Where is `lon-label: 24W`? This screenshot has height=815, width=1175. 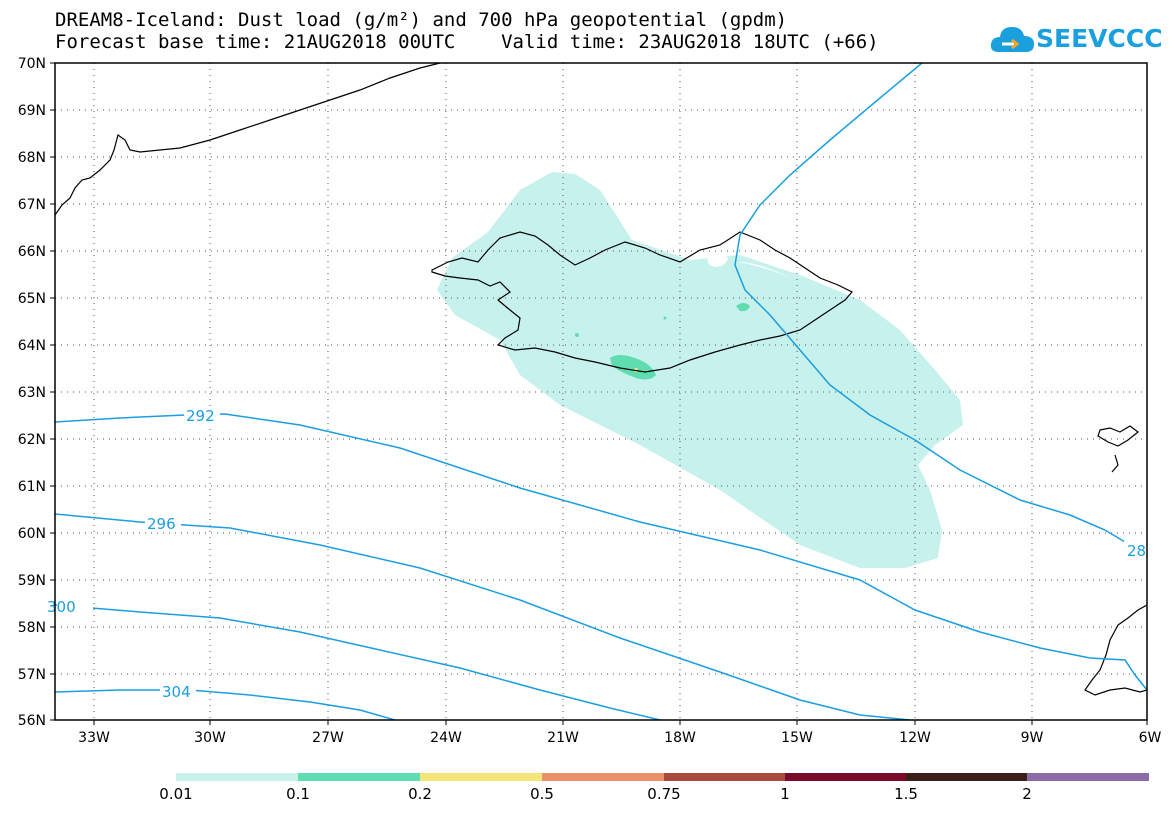 lon-label: 24W is located at coordinates (446, 738).